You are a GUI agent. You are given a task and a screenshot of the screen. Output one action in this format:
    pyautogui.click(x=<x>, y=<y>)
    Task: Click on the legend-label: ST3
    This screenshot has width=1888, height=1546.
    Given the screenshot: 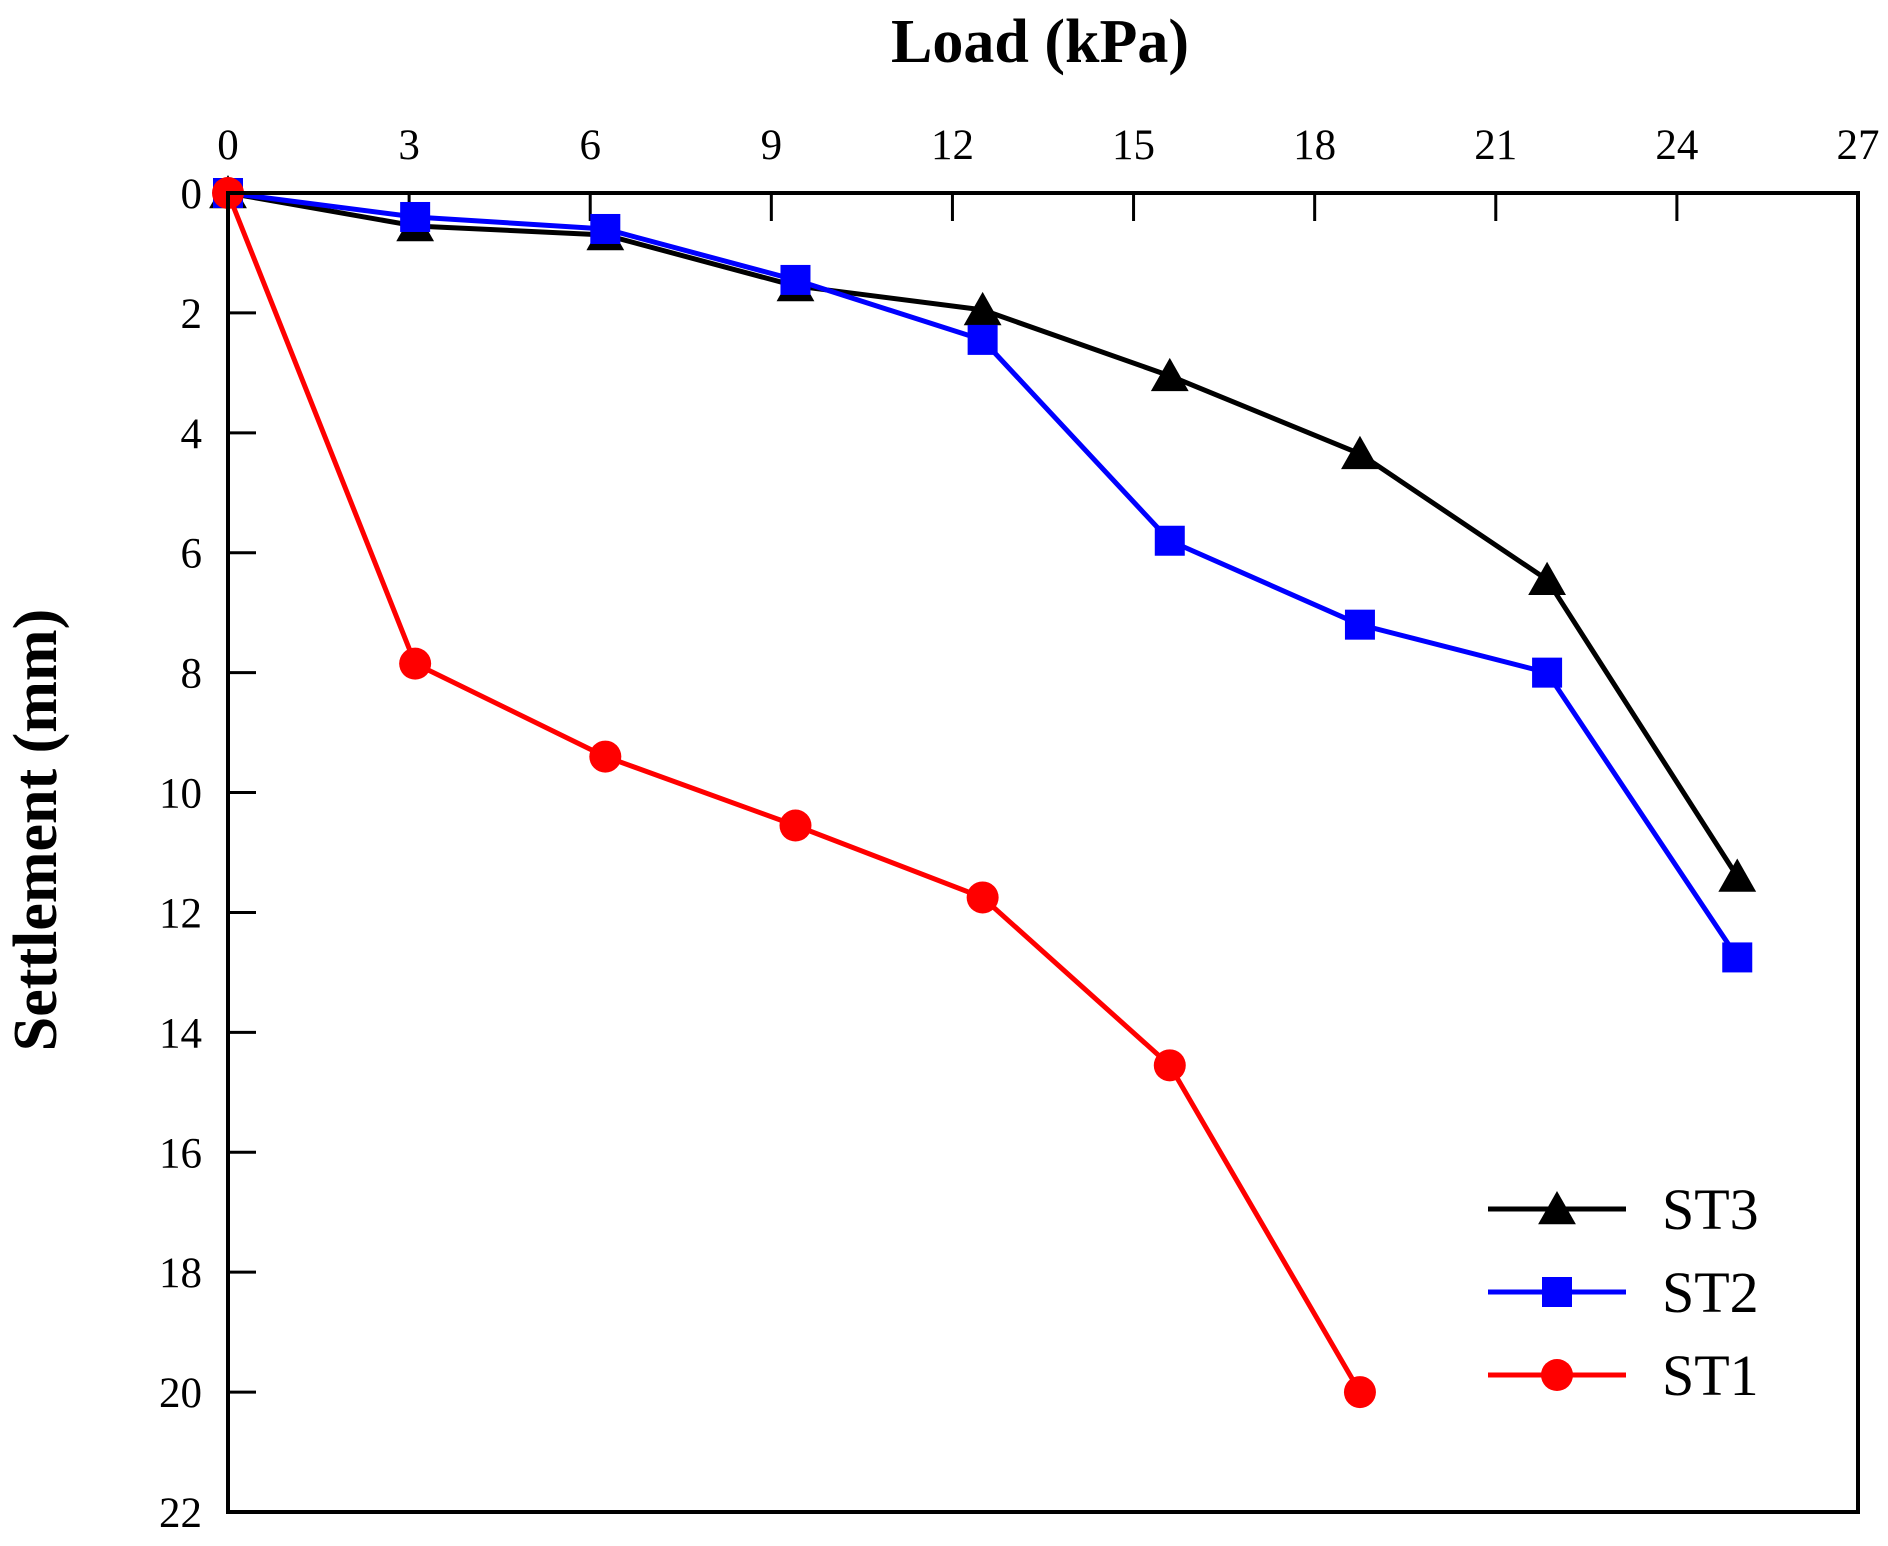 What is the action you would take?
    pyautogui.click(x=1710, y=1209)
    